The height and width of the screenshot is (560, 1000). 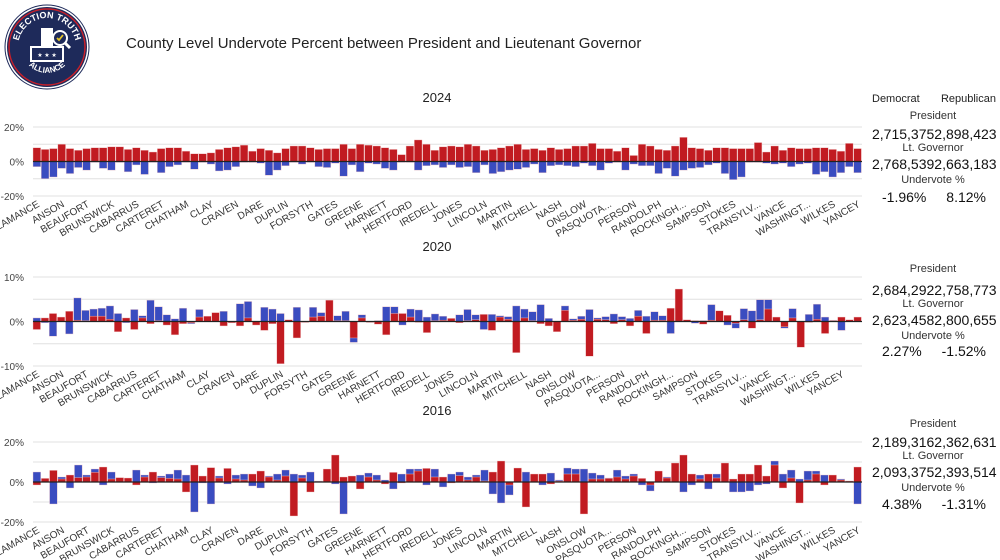 What do you see at coordinates (12, 367) in the screenshot?
I see `y-tick-label: -10%` at bounding box center [12, 367].